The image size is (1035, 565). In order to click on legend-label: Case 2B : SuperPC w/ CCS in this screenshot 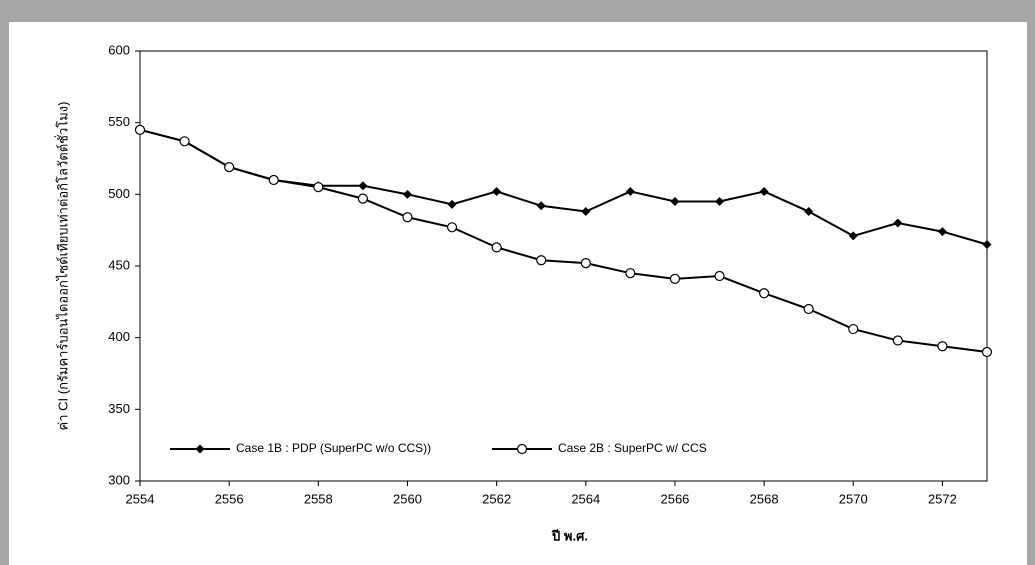, I will do `click(632, 448)`.